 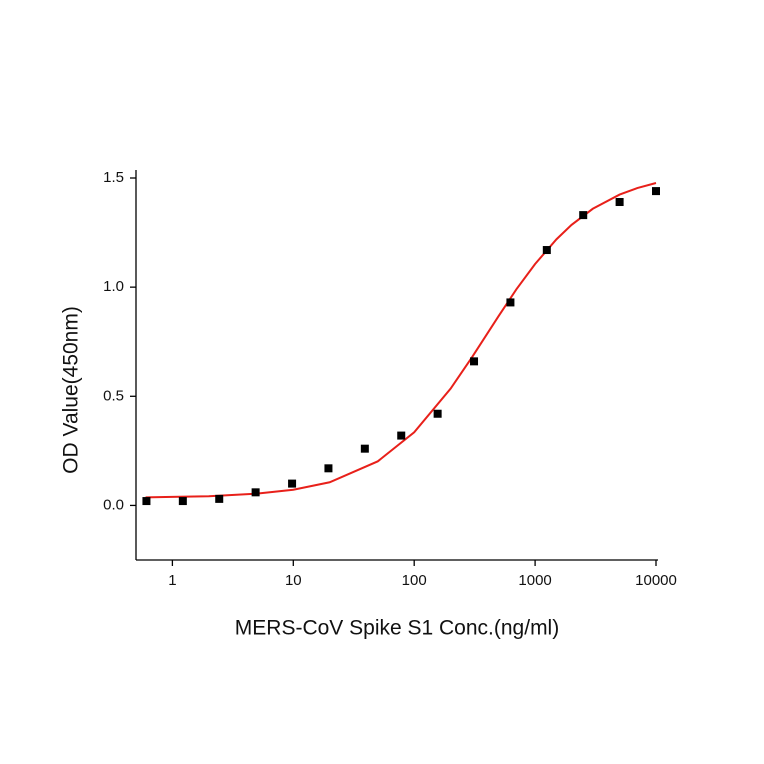 I want to click on x-axis-title: MERS-CoV Spike S1 Conc.(ng/ml), so click(x=397, y=628).